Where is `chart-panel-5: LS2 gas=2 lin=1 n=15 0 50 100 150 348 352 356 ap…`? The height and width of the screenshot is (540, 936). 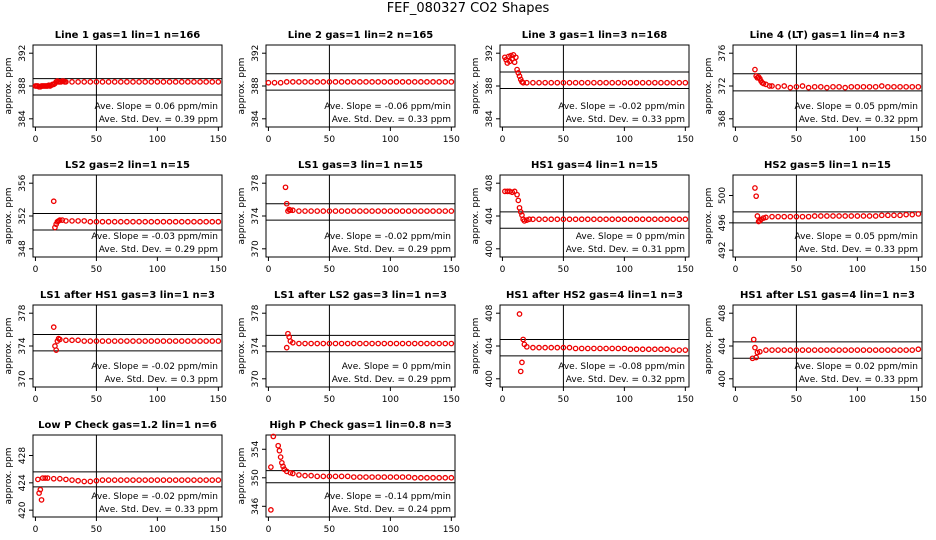 chart-panel-5: LS2 gas=2 lin=1 n=15 0 50 100 150 348 352 356 ap… is located at coordinates (115, 217).